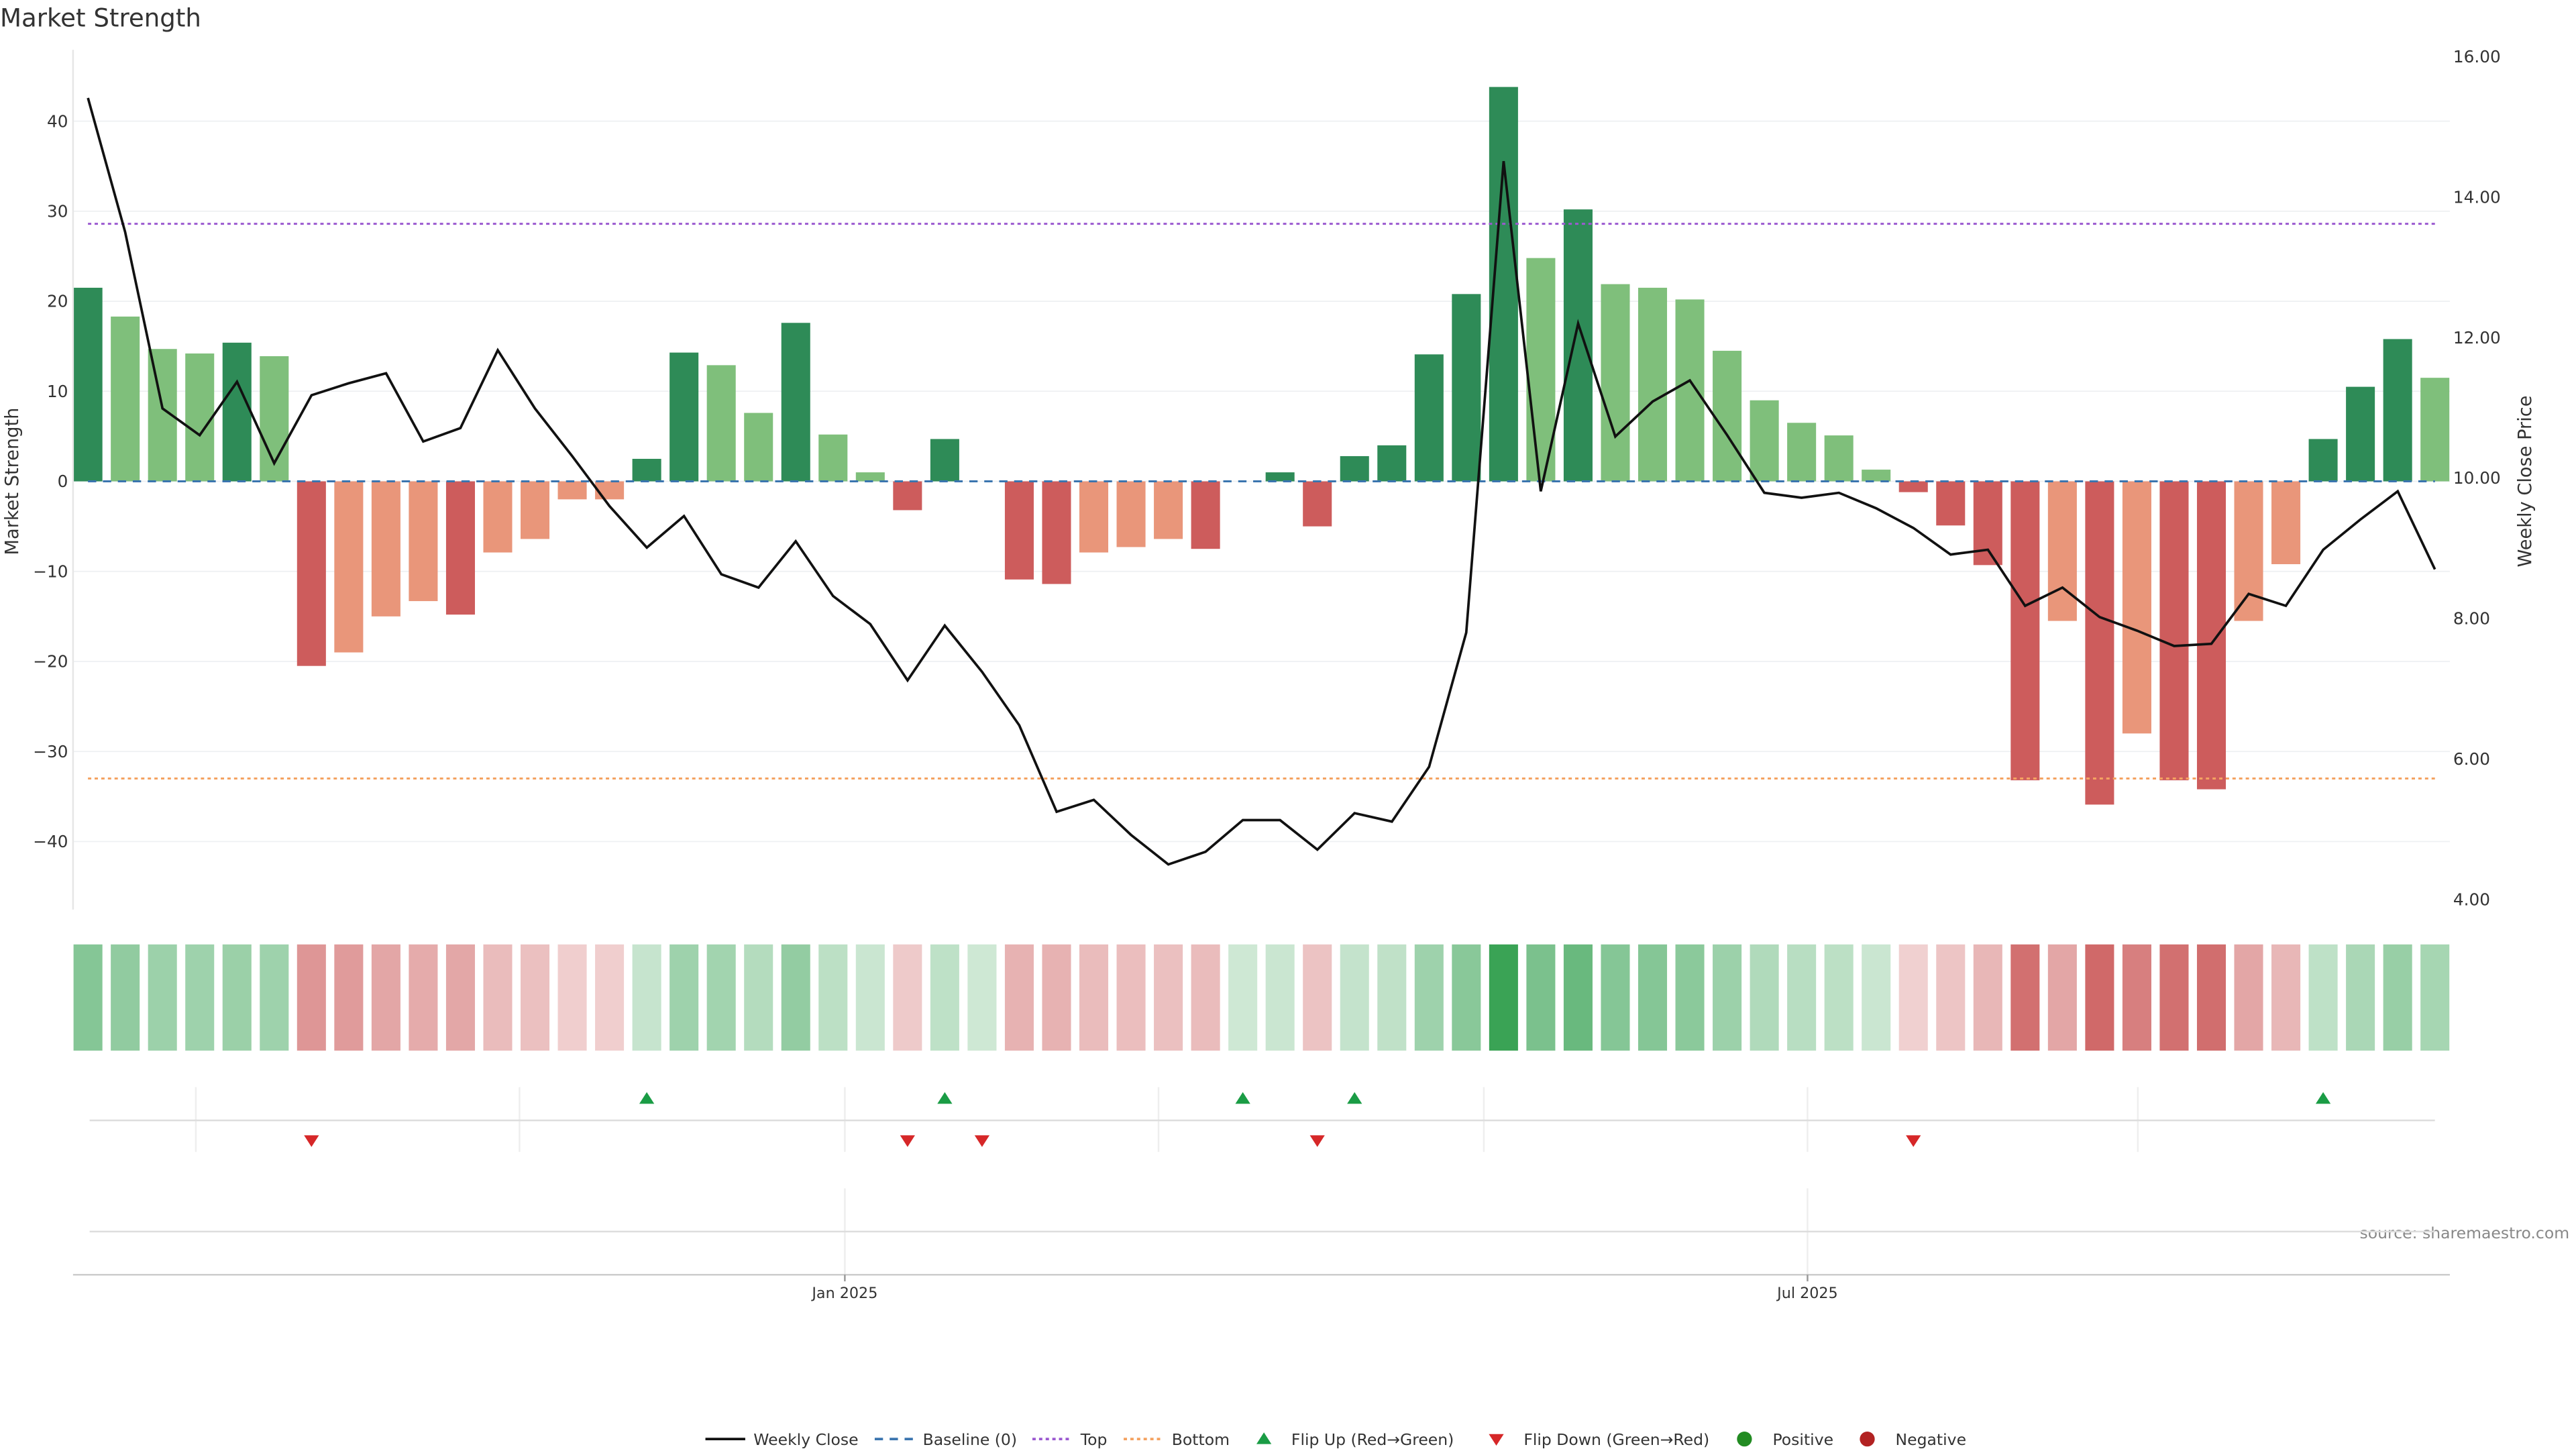  I want to click on y2-tick-label: 12.00, so click(2477, 337).